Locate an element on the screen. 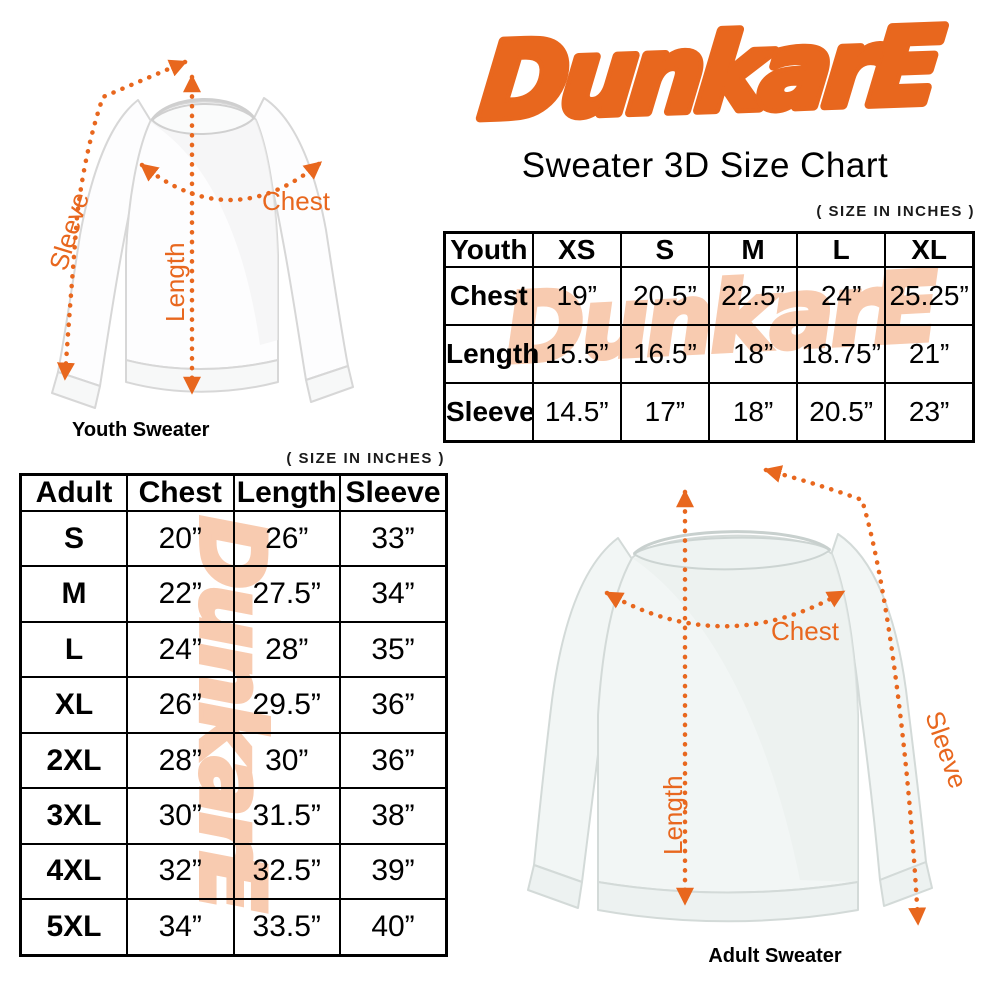 The width and height of the screenshot is (1000, 1000). table-row: Sleeve 14.5” 17” 18” 20.5” 23” is located at coordinates (709, 412).